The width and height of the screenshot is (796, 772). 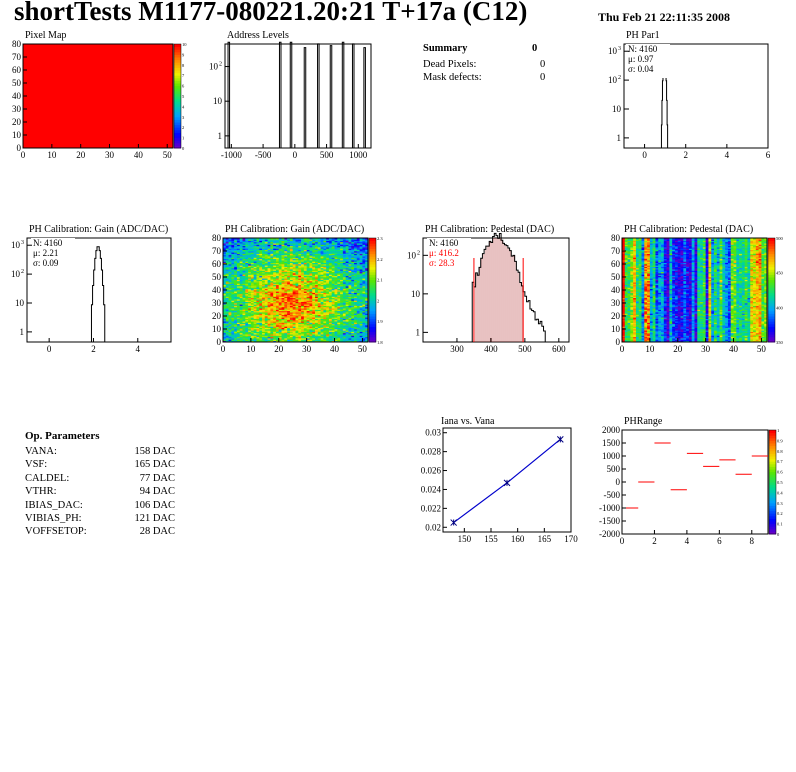 What do you see at coordinates (291, 94) in the screenshot?
I see `histogram-peak` at bounding box center [291, 94].